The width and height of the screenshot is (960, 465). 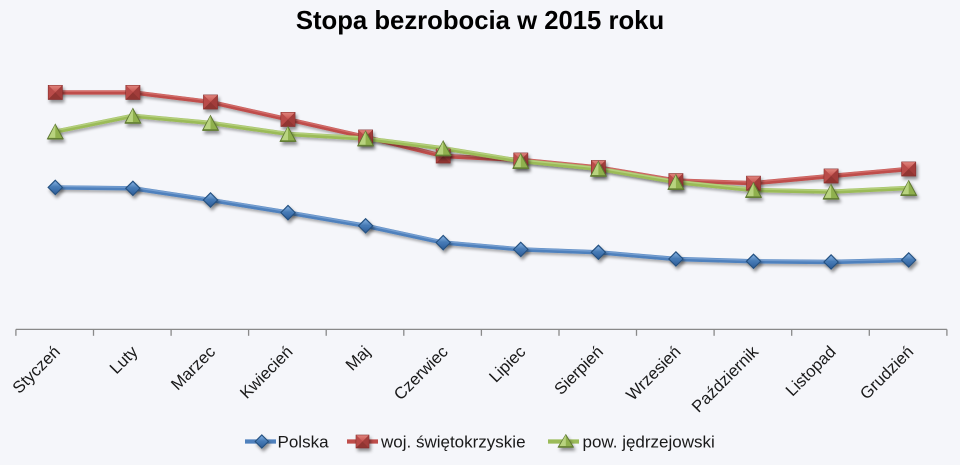 What do you see at coordinates (480, 21) in the screenshot?
I see `svg-text: Stopa bezrobocia w 2015 roku` at bounding box center [480, 21].